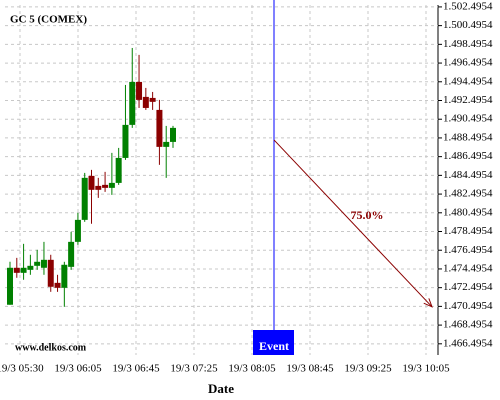 The height and width of the screenshot is (400, 500). I want to click on x-tick-label: 19/3 06:45, so click(136, 369).